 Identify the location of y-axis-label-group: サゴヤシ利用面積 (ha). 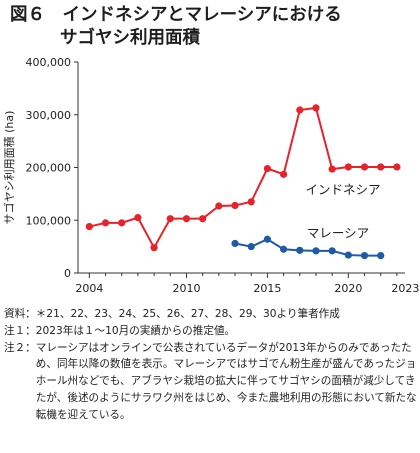
(9, 168).